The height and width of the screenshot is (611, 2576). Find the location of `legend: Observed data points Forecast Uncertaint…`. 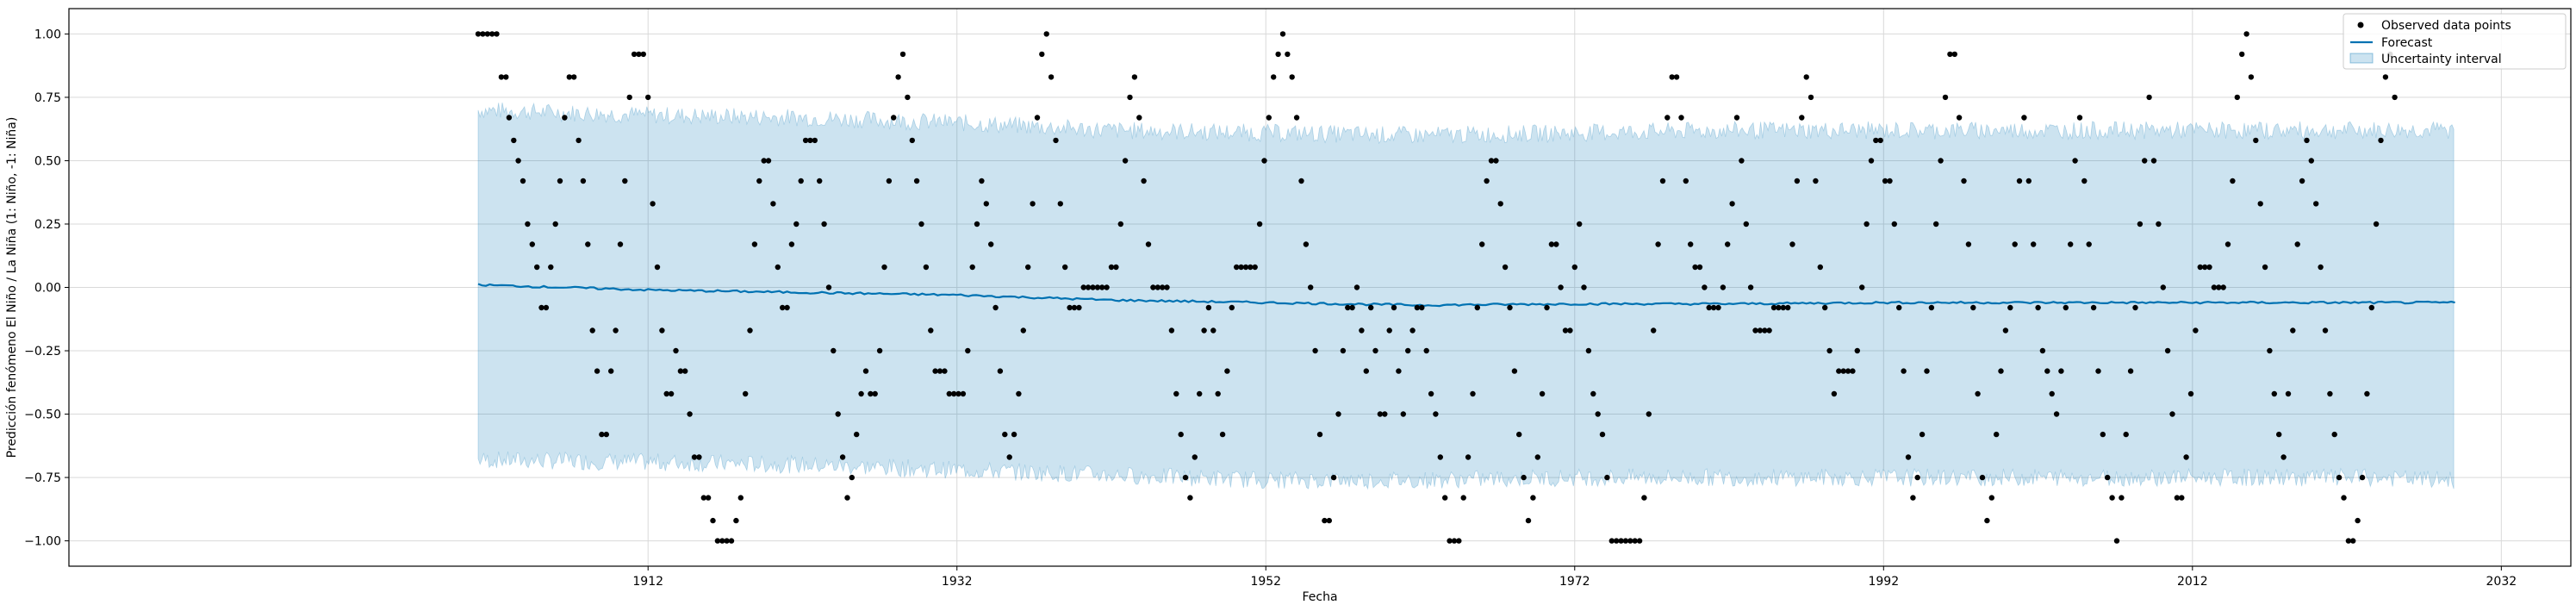

legend: Observed data points Forecast Uncertaint… is located at coordinates (2455, 41).